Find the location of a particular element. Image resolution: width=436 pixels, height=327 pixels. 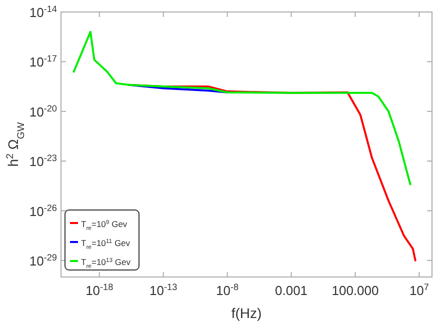

x-tick-label: 10$^{-13}$ is located at coordinates (164, 290).